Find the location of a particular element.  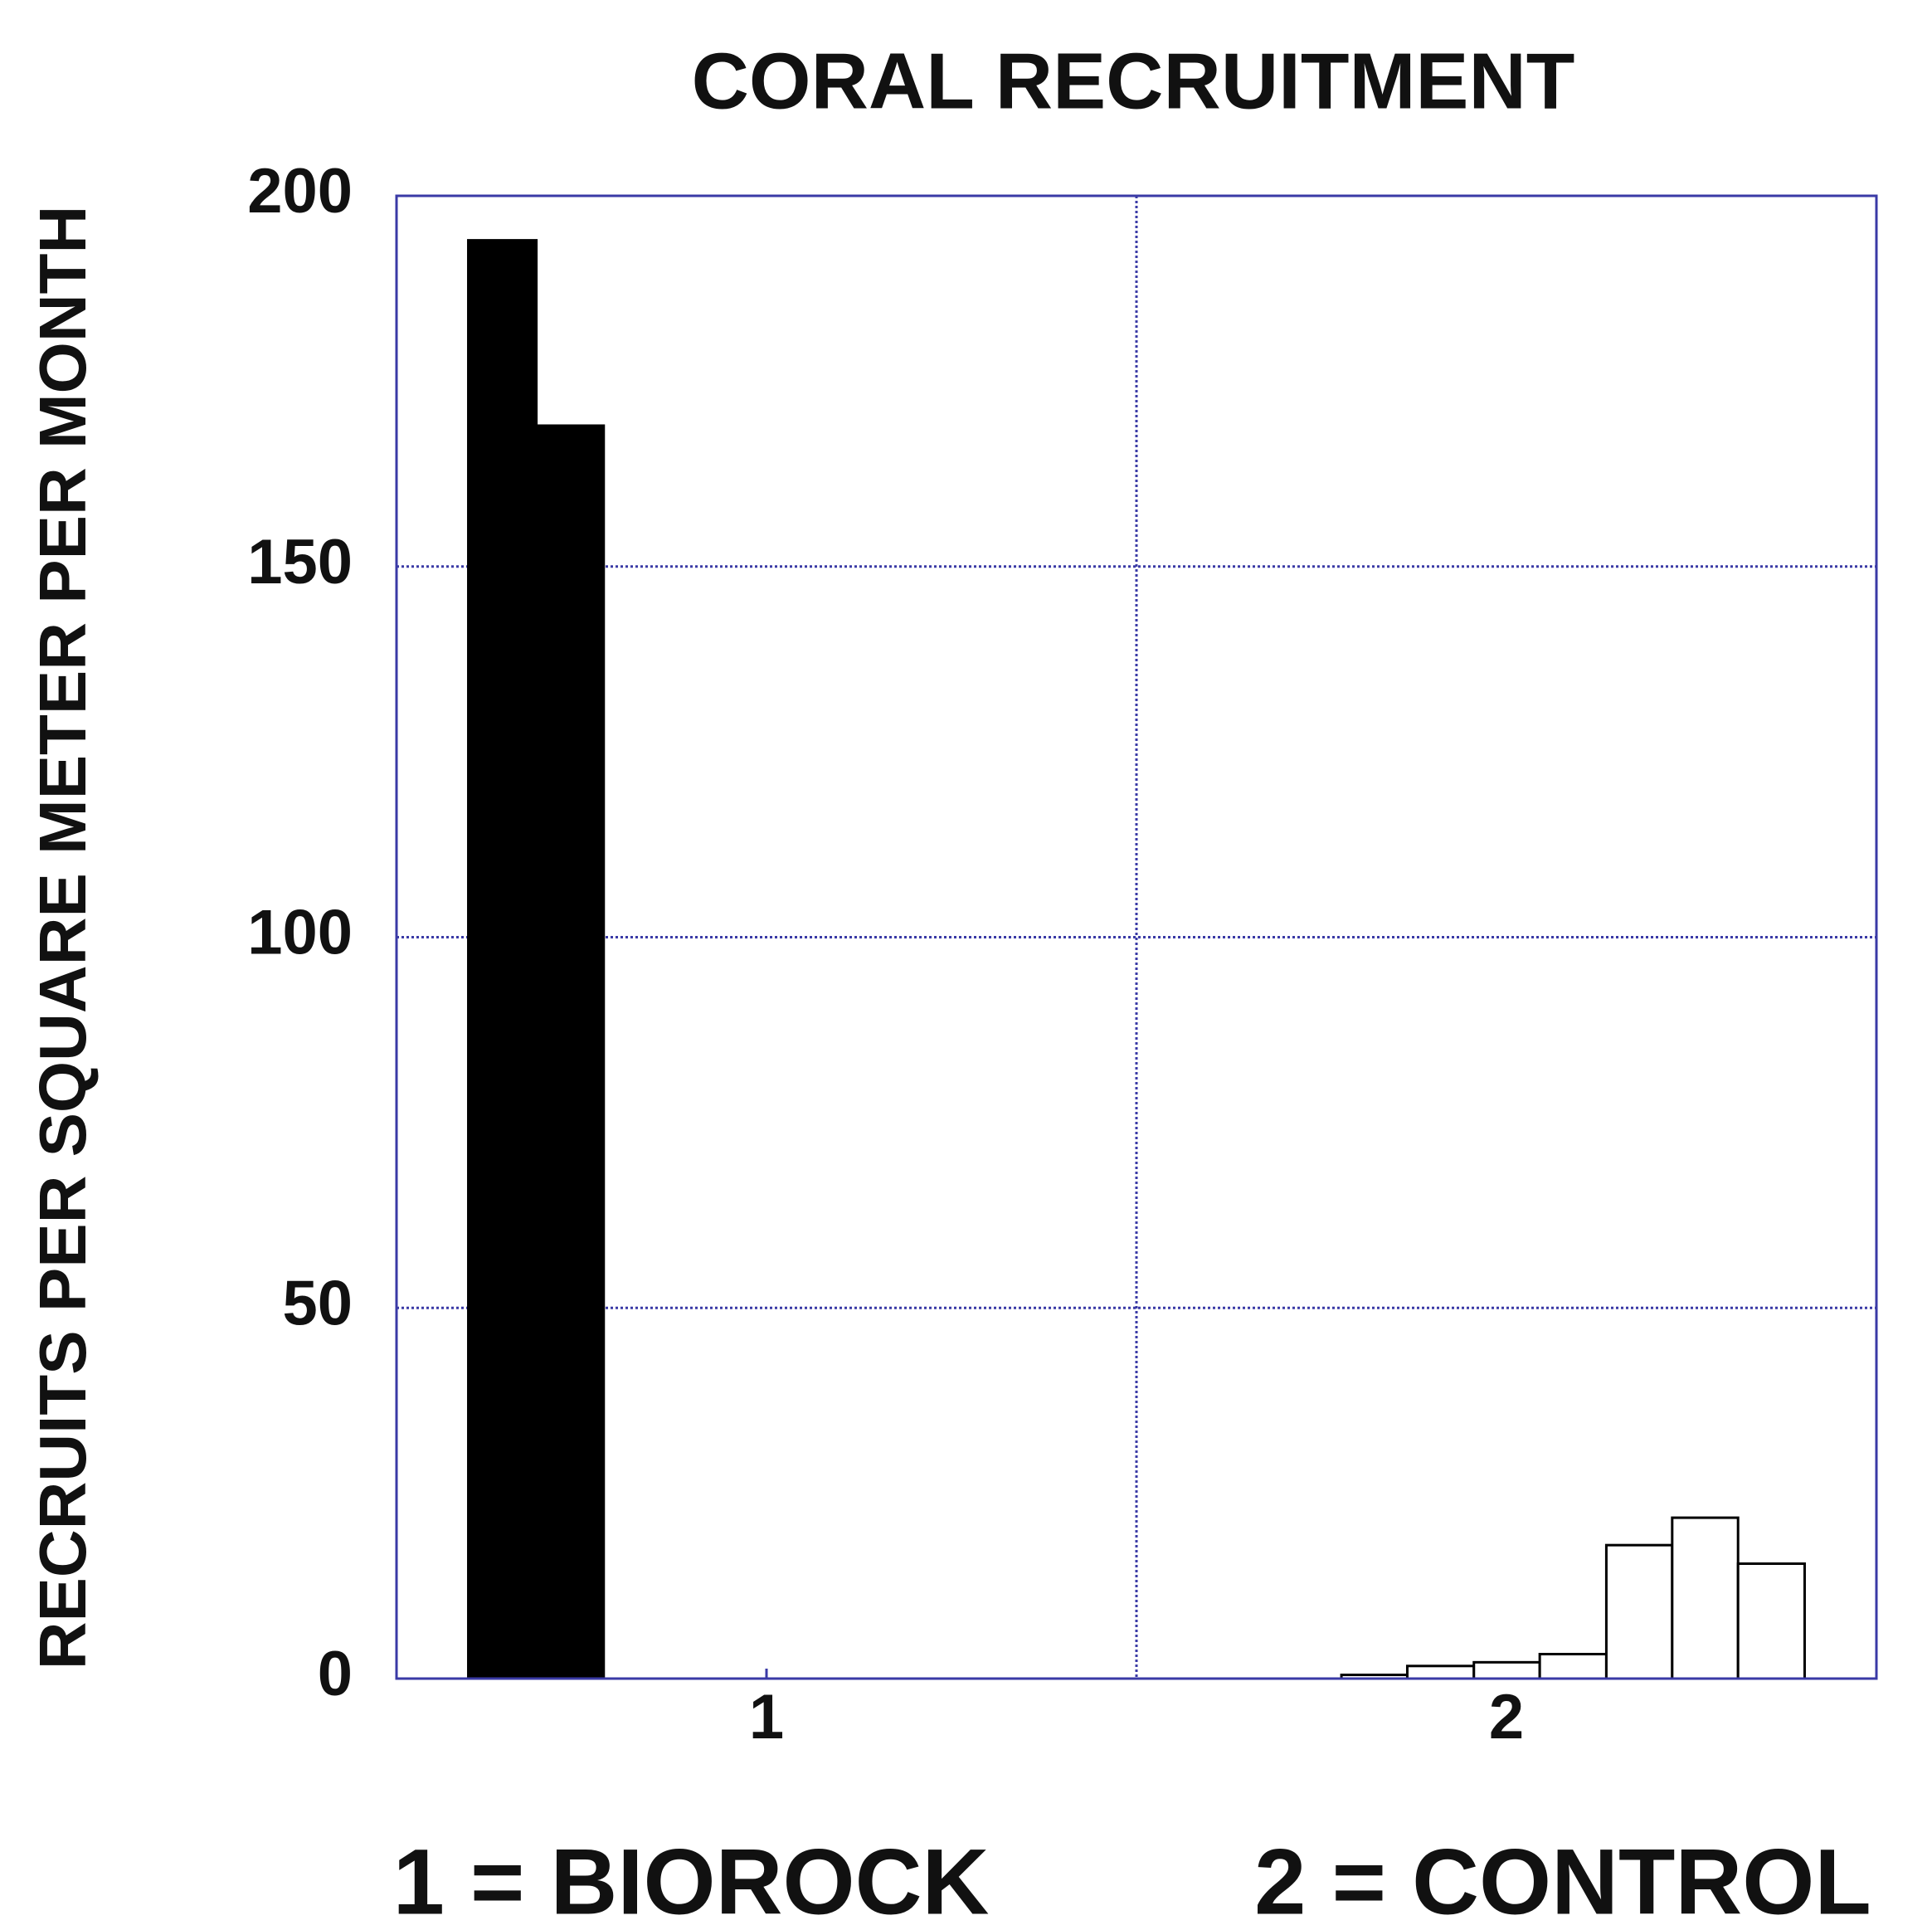

y-tick-label: 150 is located at coordinates (300, 562).